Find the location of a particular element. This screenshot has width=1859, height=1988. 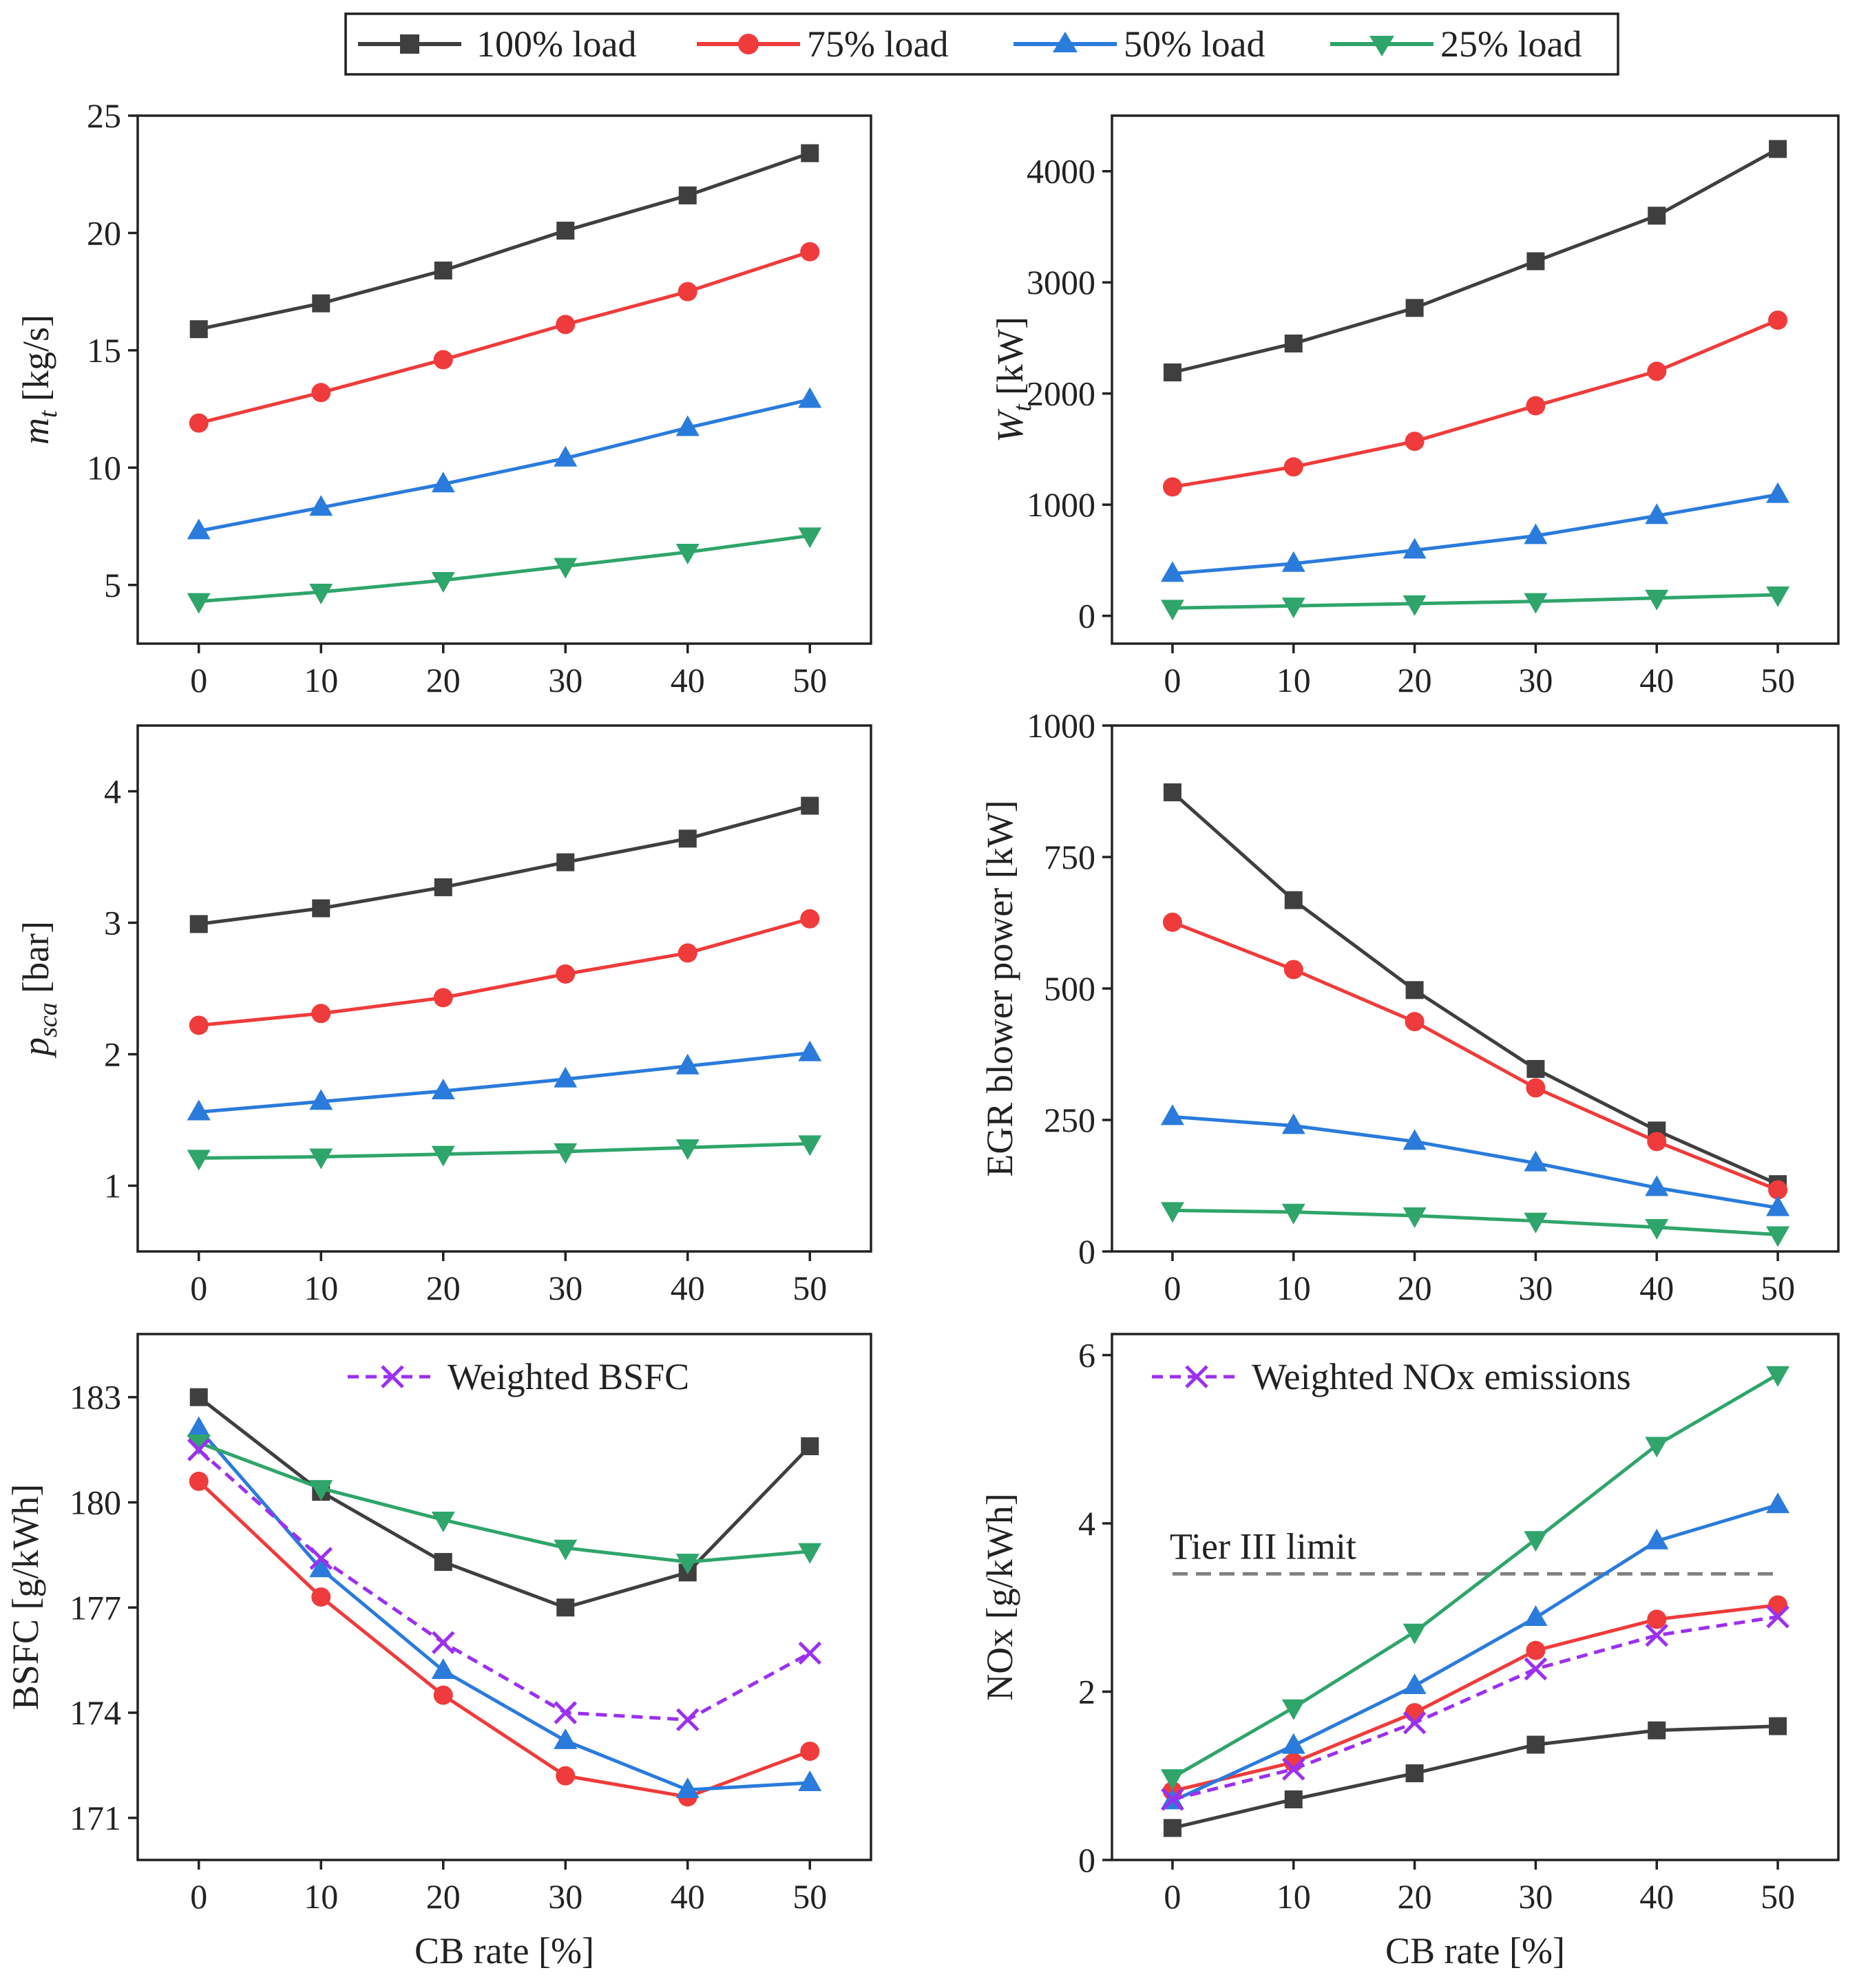

weighted-legend-marker is located at coordinates (1196, 1376).